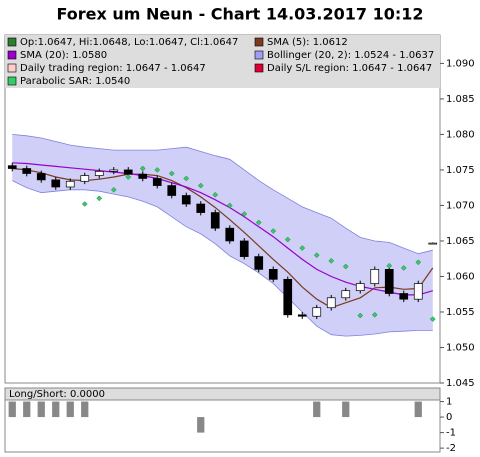 This screenshot has width=480, height=457. What do you see at coordinates (460, 347) in the screenshot?
I see `y-tick-label: 1.050` at bounding box center [460, 347].